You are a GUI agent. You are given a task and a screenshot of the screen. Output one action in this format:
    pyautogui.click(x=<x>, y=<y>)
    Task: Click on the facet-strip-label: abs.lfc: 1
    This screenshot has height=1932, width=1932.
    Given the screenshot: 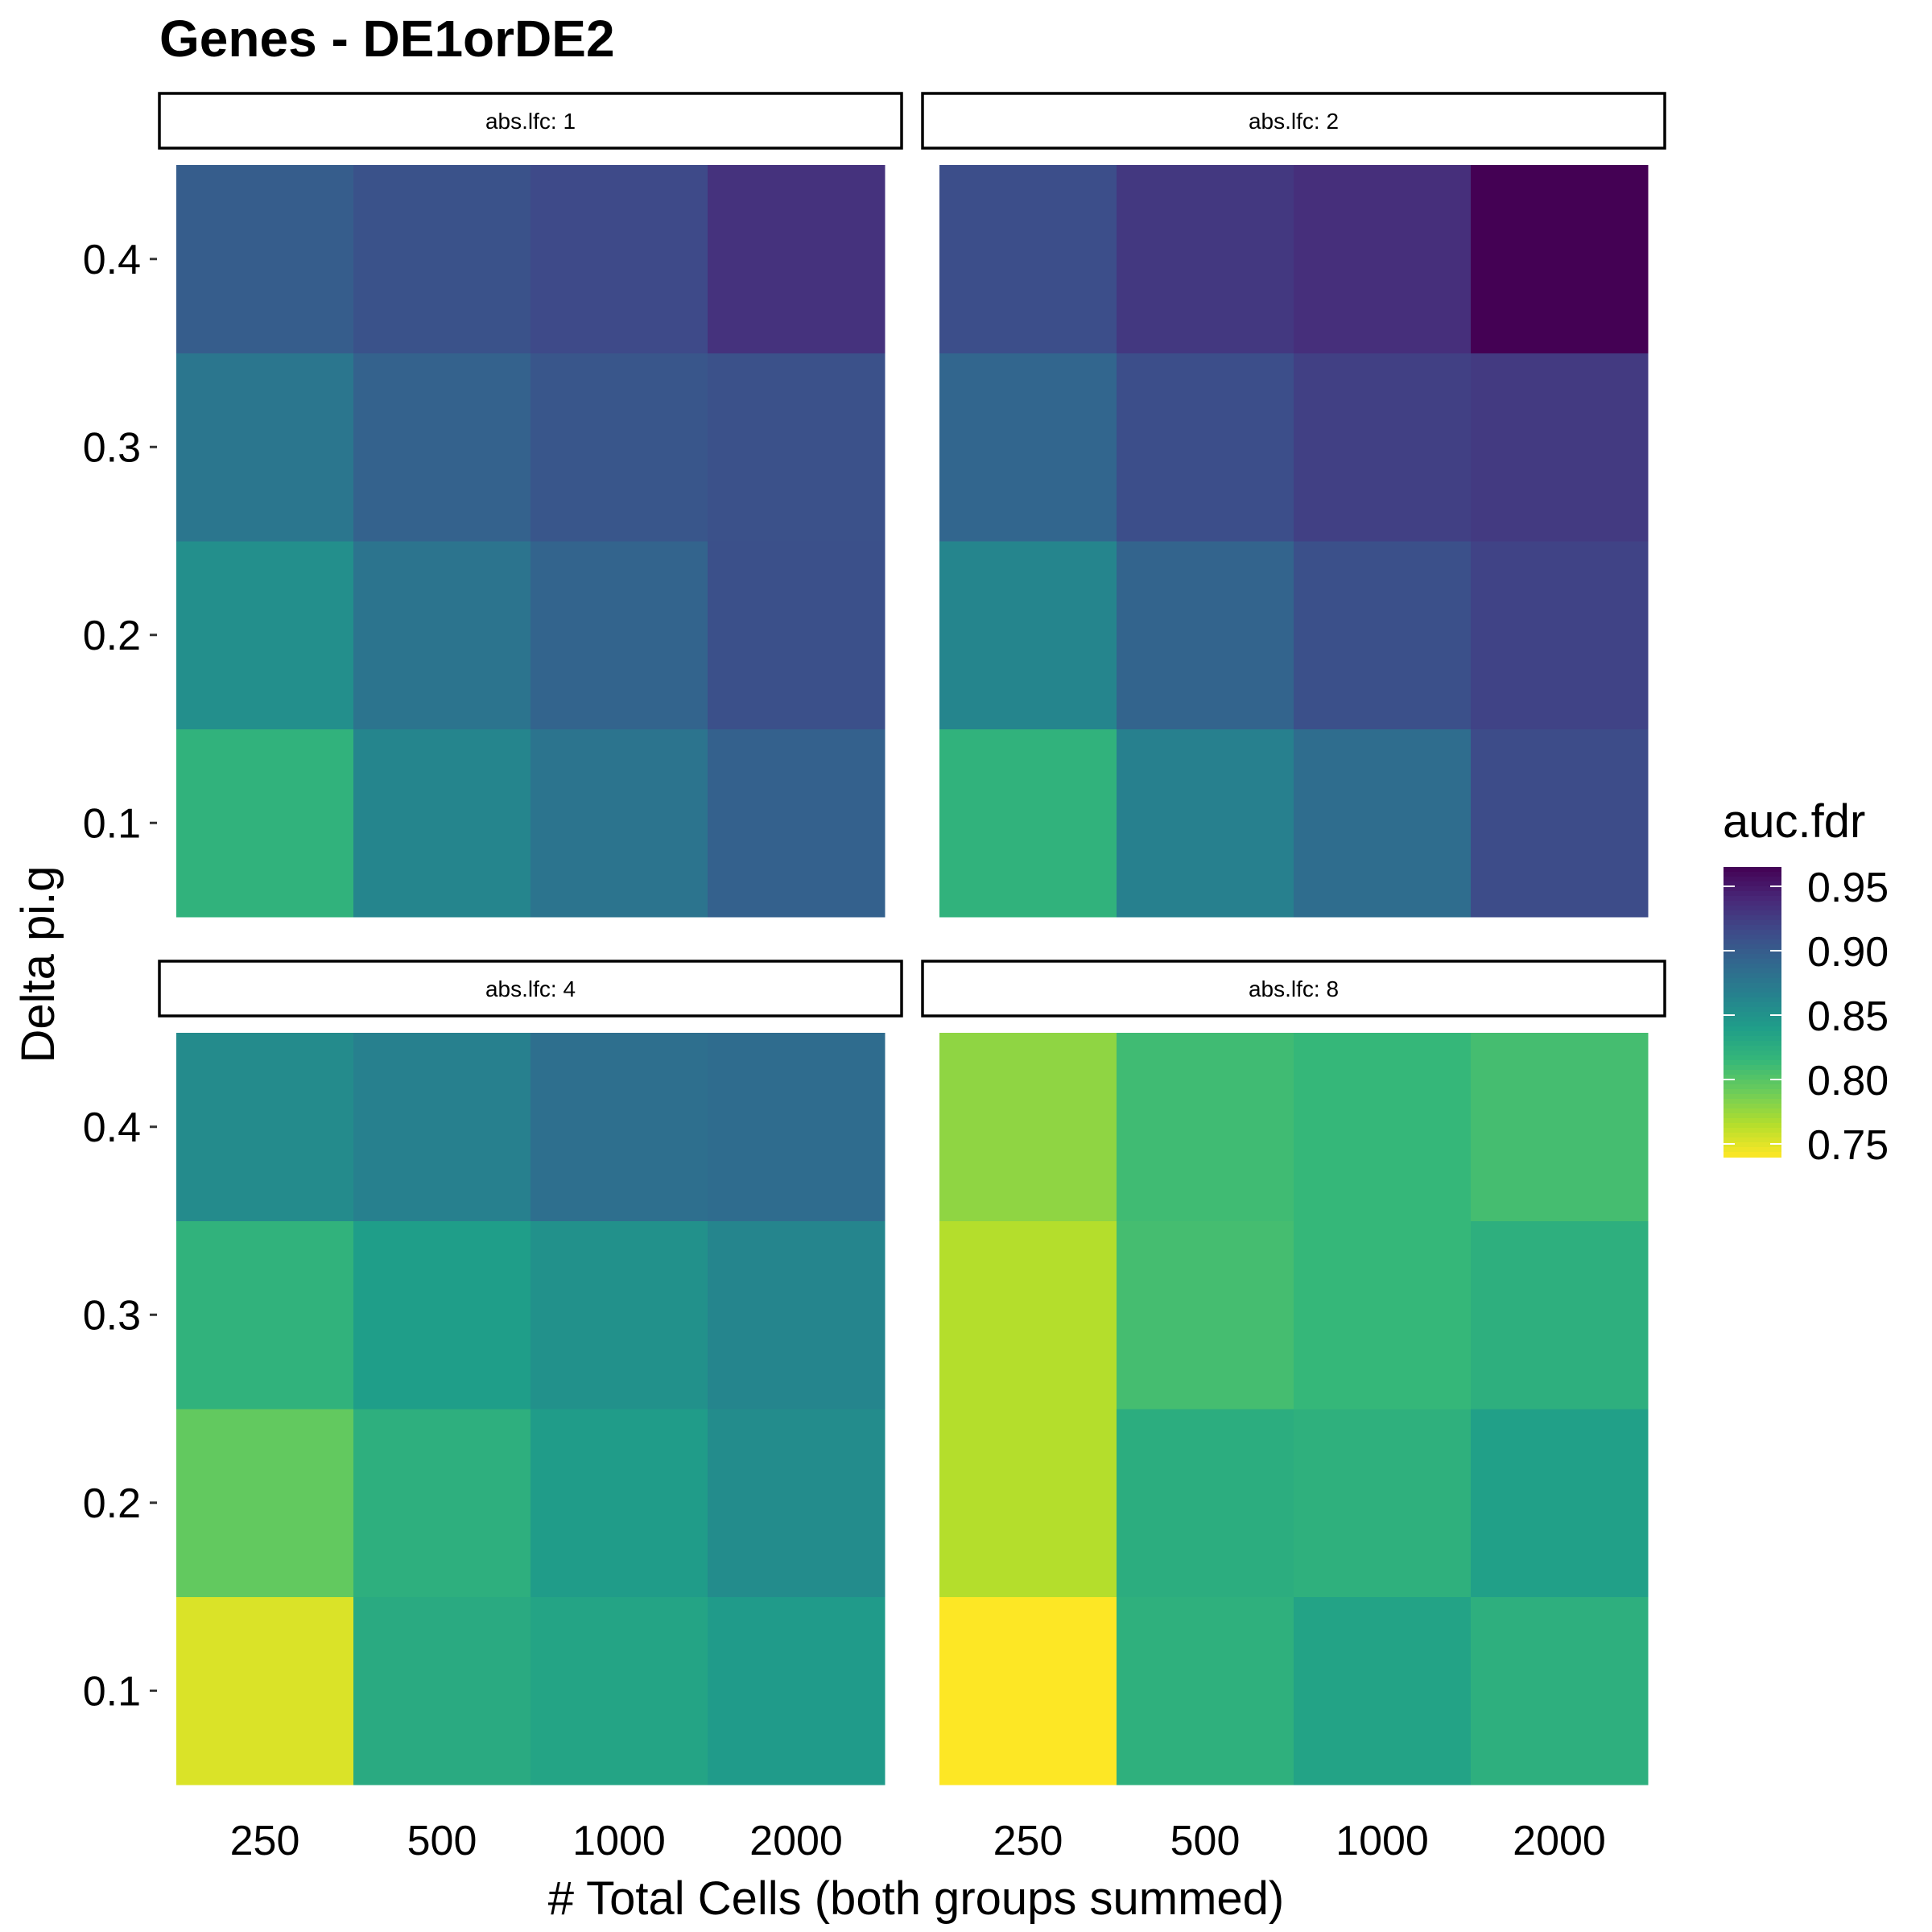 What is the action you would take?
    pyautogui.click(x=530, y=121)
    